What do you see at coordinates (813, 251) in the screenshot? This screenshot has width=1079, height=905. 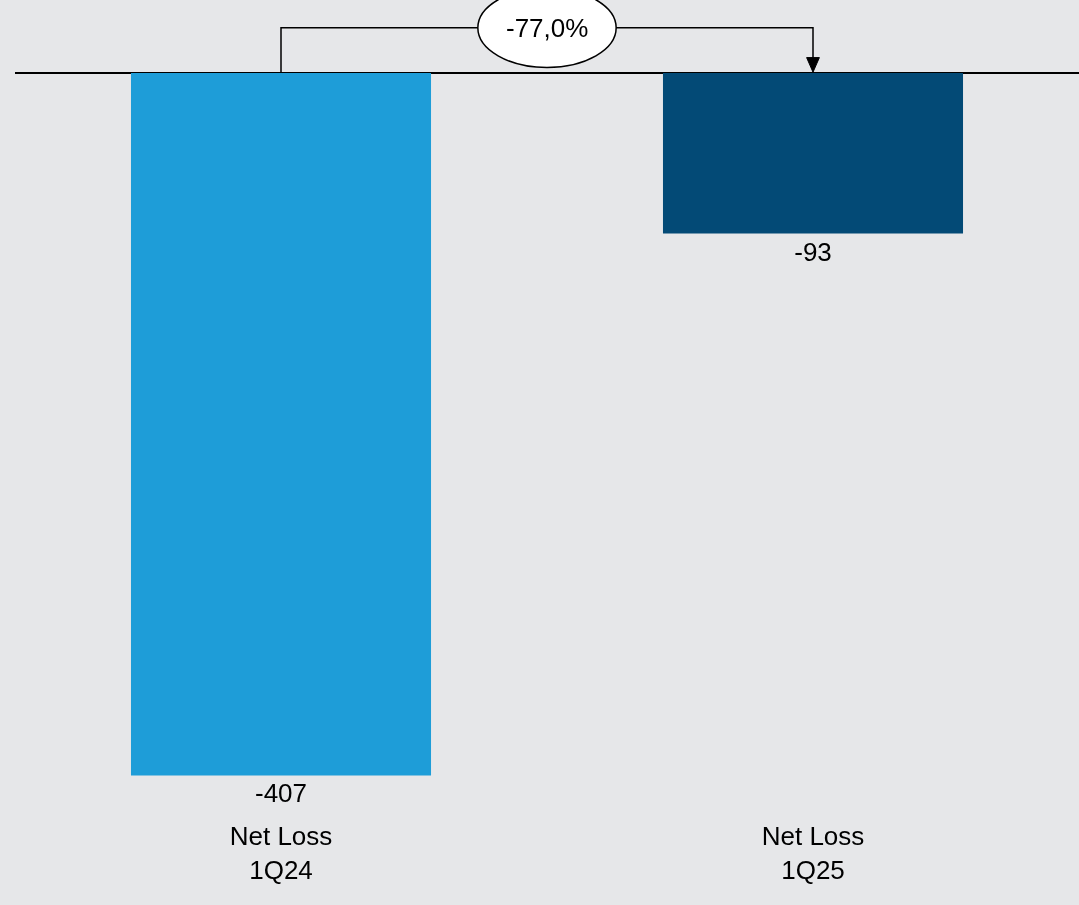 I see `data-label: -93` at bounding box center [813, 251].